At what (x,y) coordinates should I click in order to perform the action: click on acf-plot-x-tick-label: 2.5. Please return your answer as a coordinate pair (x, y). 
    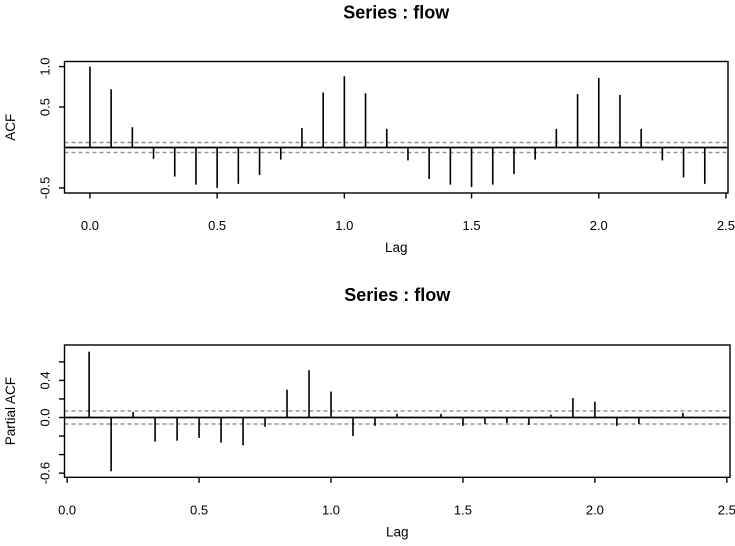
    Looking at the image, I should click on (726, 225).